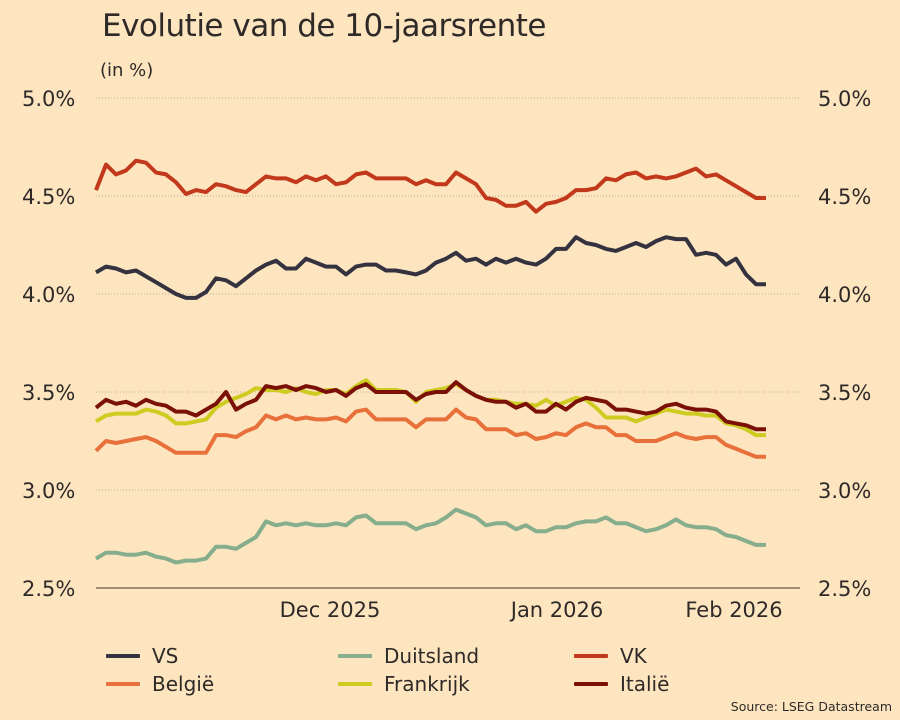 The width and height of the screenshot is (900, 720). I want to click on series-line-duitsland, so click(430, 536).